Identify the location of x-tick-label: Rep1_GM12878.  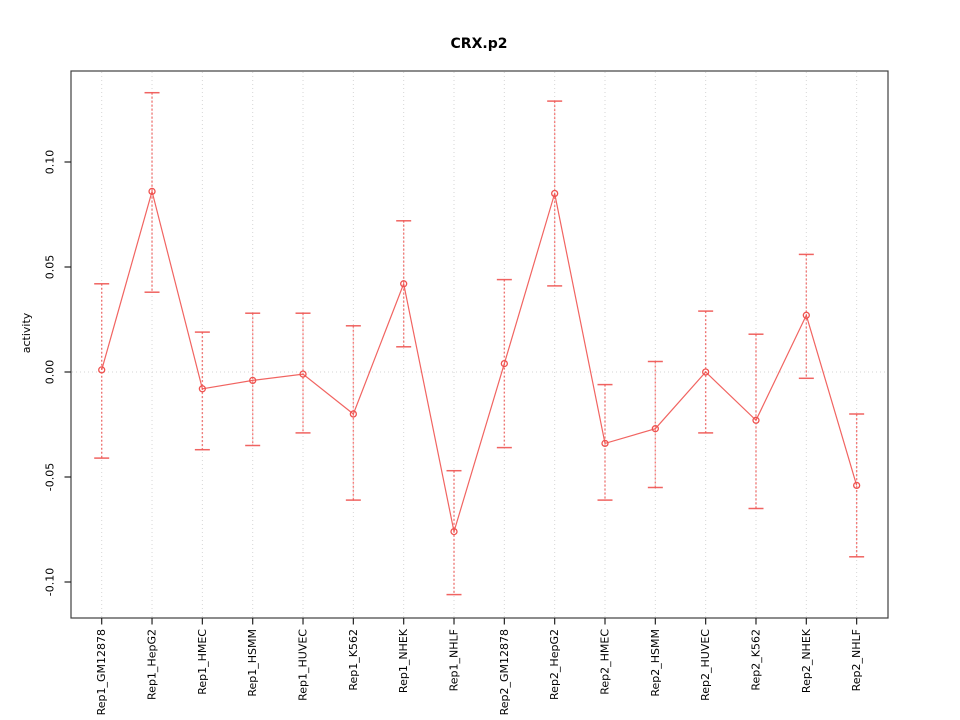
(101, 672).